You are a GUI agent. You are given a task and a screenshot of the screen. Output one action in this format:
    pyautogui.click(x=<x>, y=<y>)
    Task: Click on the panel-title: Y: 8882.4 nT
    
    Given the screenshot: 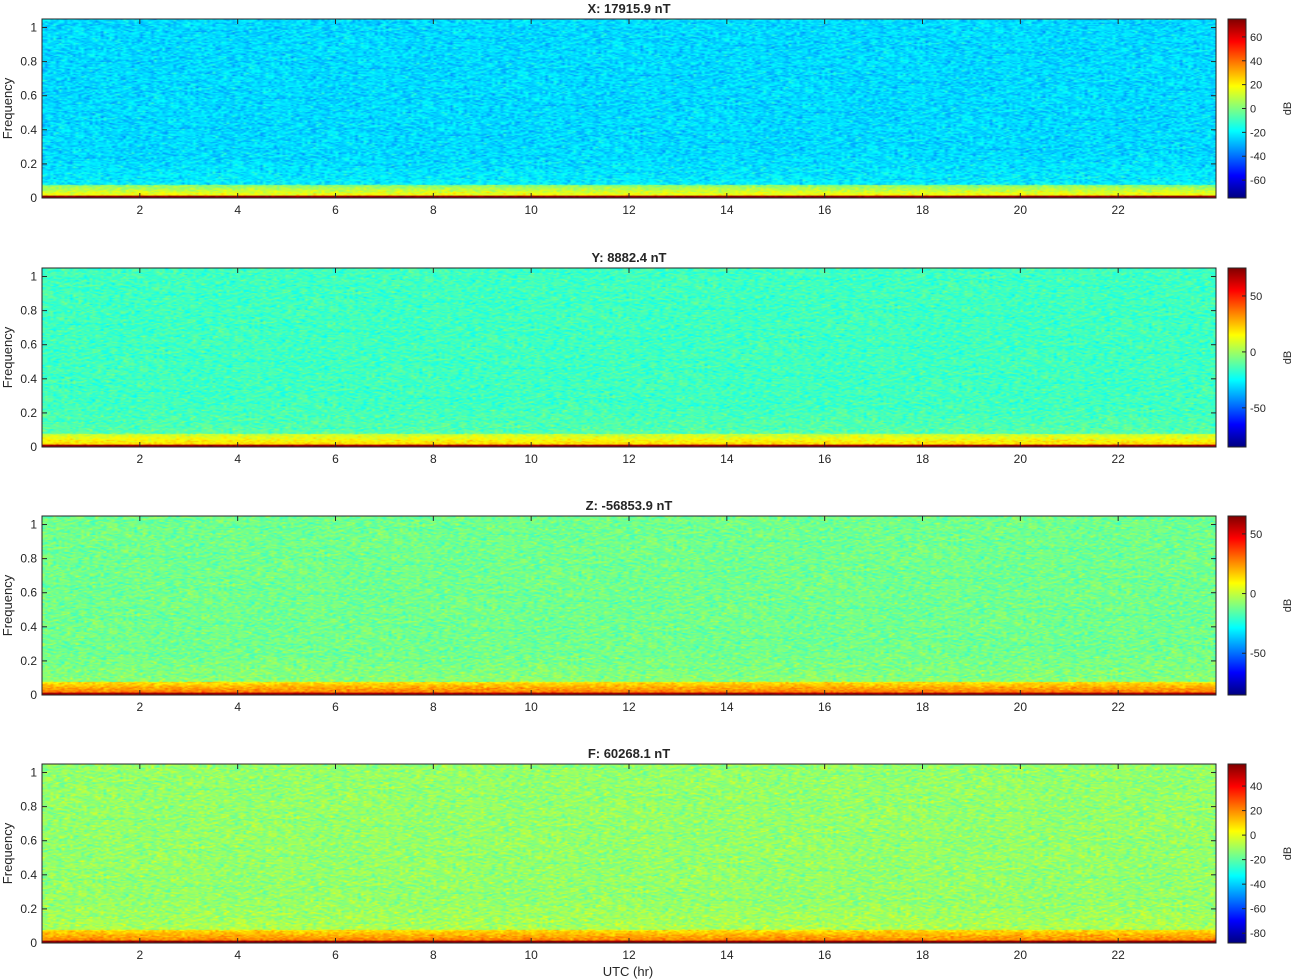 What is the action you would take?
    pyautogui.click(x=629, y=257)
    